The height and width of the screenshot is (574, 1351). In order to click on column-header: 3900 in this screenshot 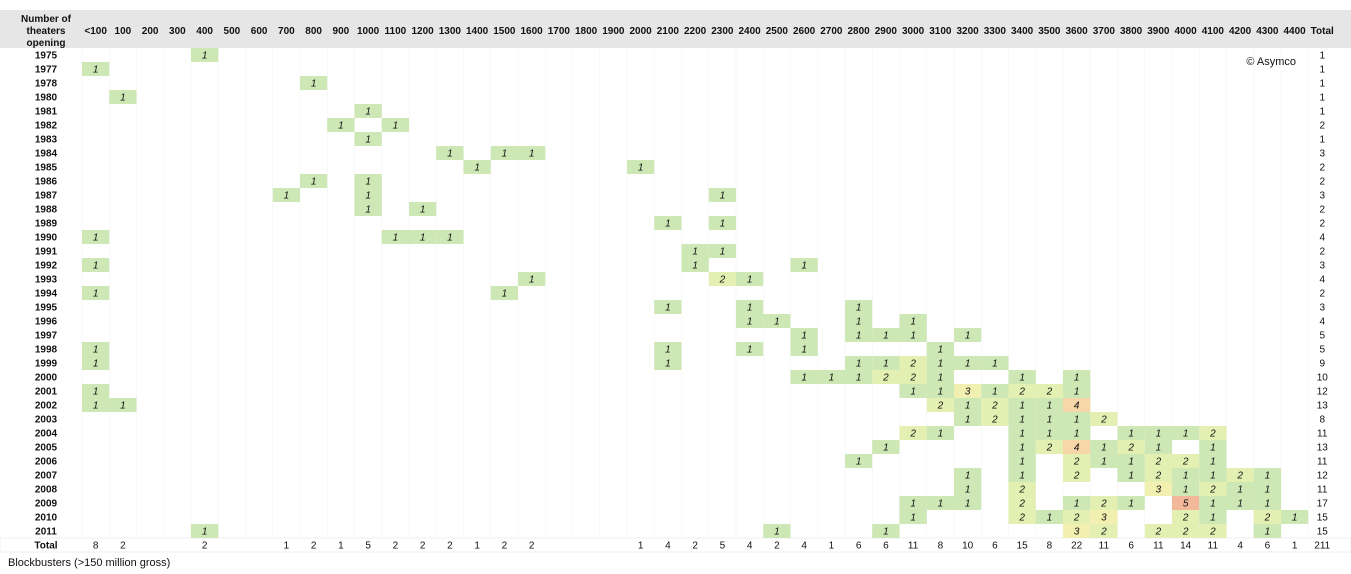, I will do `click(1158, 31)`.